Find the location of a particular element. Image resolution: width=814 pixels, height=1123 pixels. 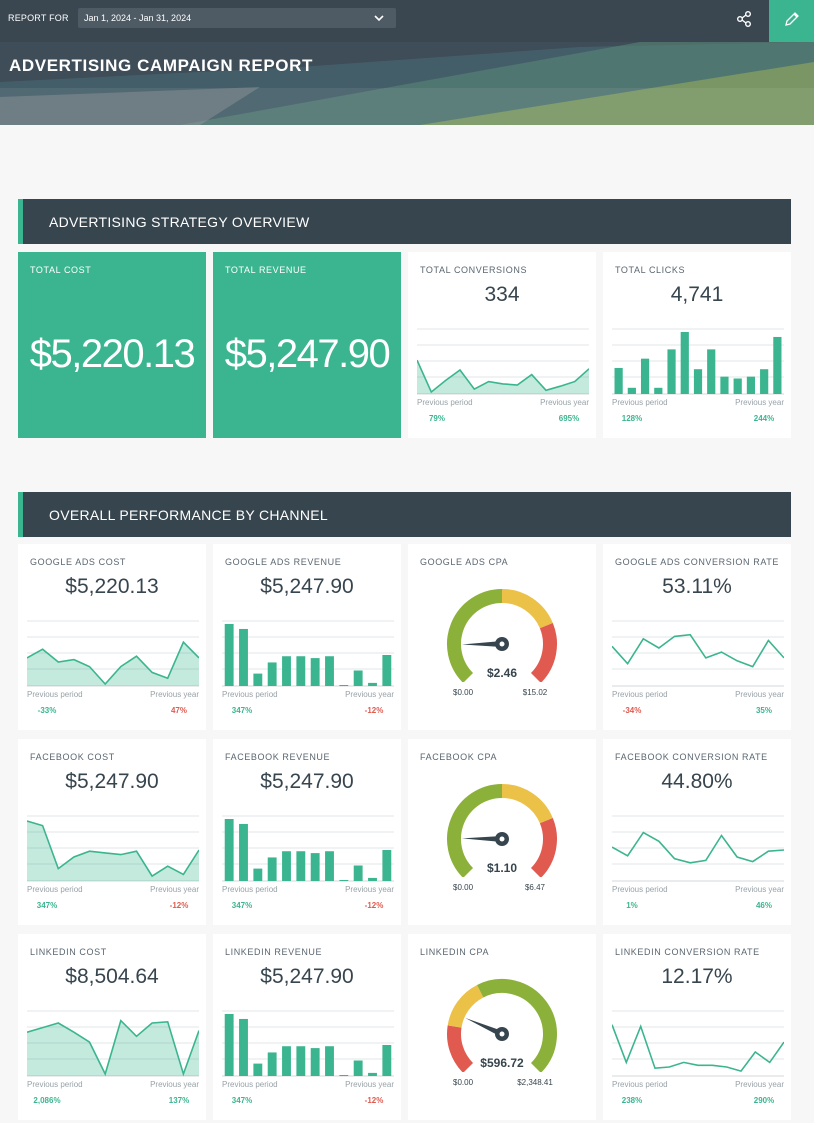

clicks-bar-chart is located at coordinates (698, 361).